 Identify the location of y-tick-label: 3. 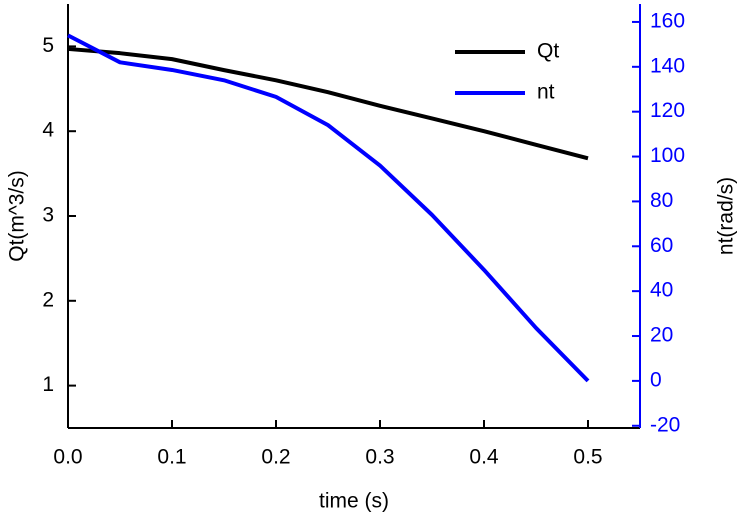
(48, 215).